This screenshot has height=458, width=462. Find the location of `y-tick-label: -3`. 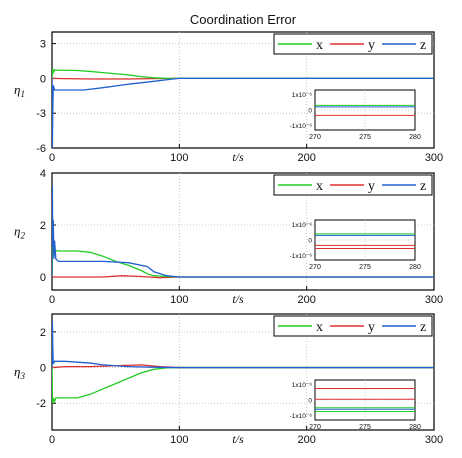

y-tick-label: -3 is located at coordinates (41, 114).